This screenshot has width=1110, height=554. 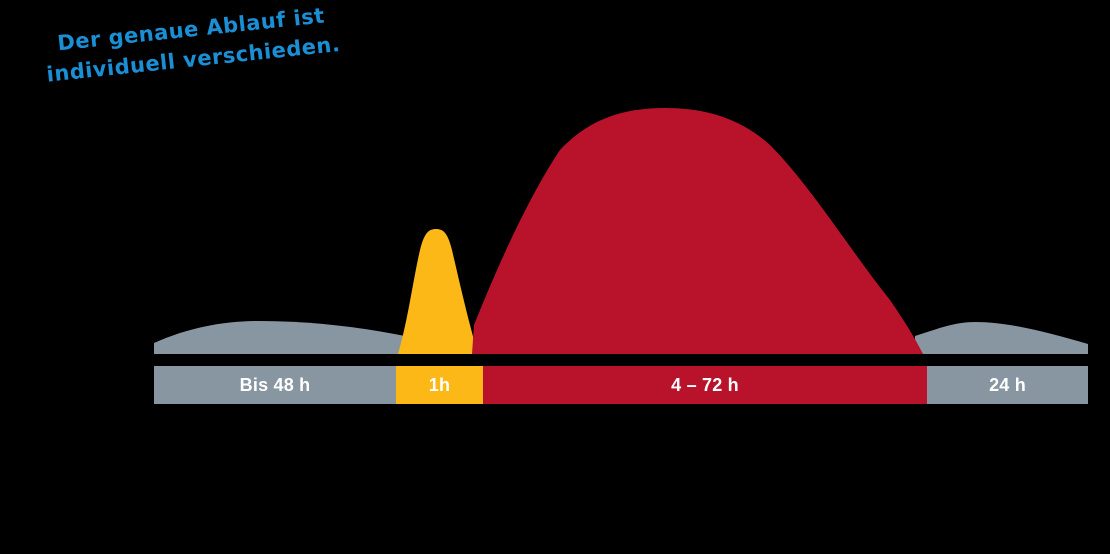 What do you see at coordinates (279, 337) in the screenshot?
I see `curve-gray-left` at bounding box center [279, 337].